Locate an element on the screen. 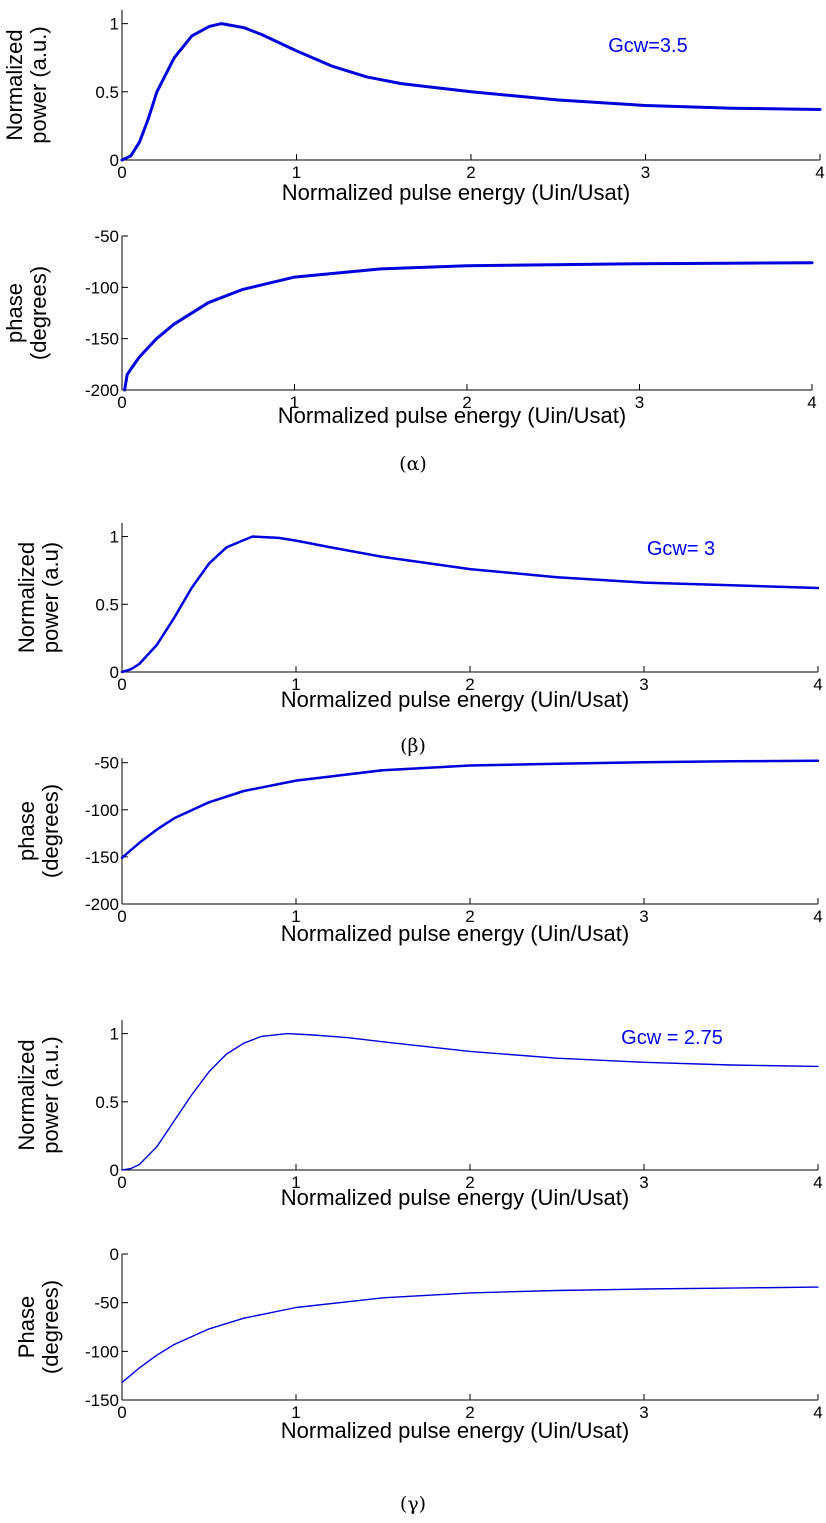  gcw-annotation: Gcw= 3 is located at coordinates (681, 549).